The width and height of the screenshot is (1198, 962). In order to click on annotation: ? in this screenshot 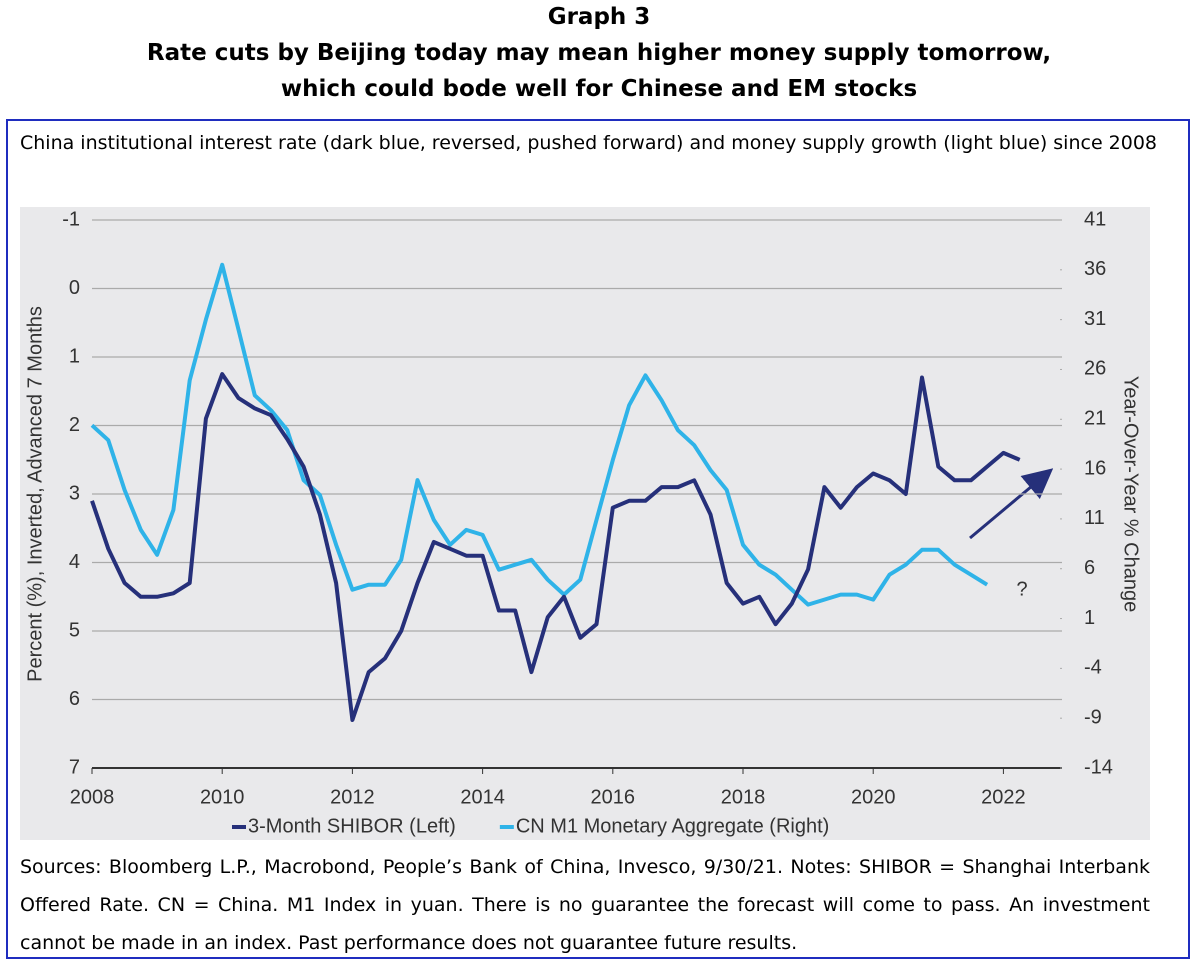, I will do `click(1021, 589)`.